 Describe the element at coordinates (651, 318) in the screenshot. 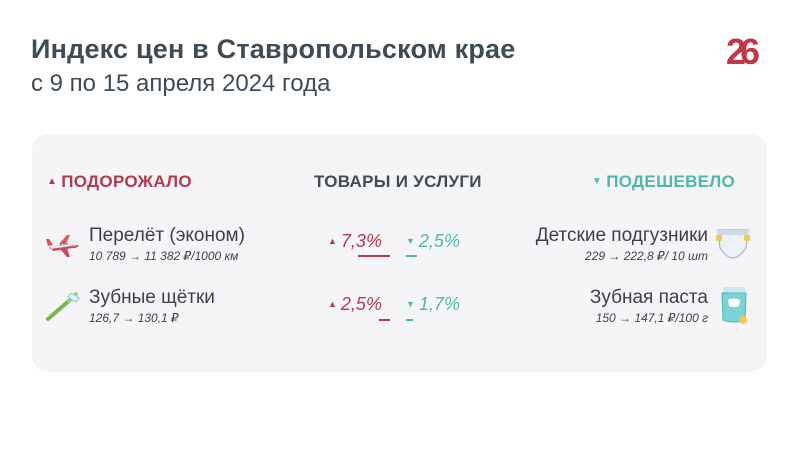

I see `item-prices-toothpaste: 150 → 147,1 ₽/100 г` at that location.